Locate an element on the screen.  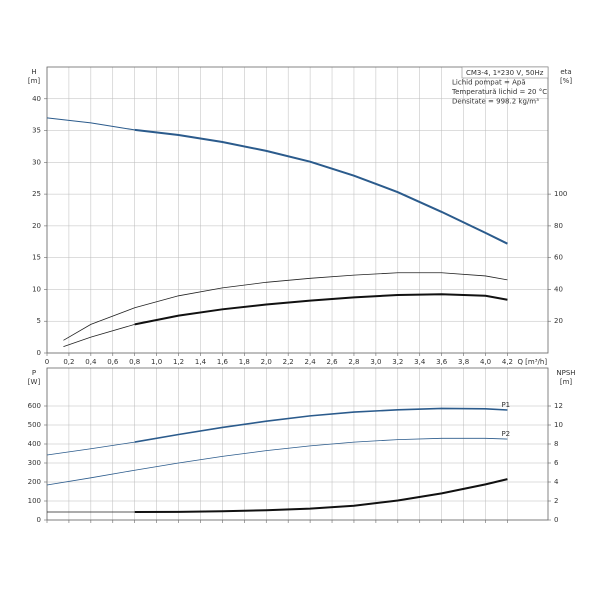
x-tick-label: 0,4 is located at coordinates (91, 362).